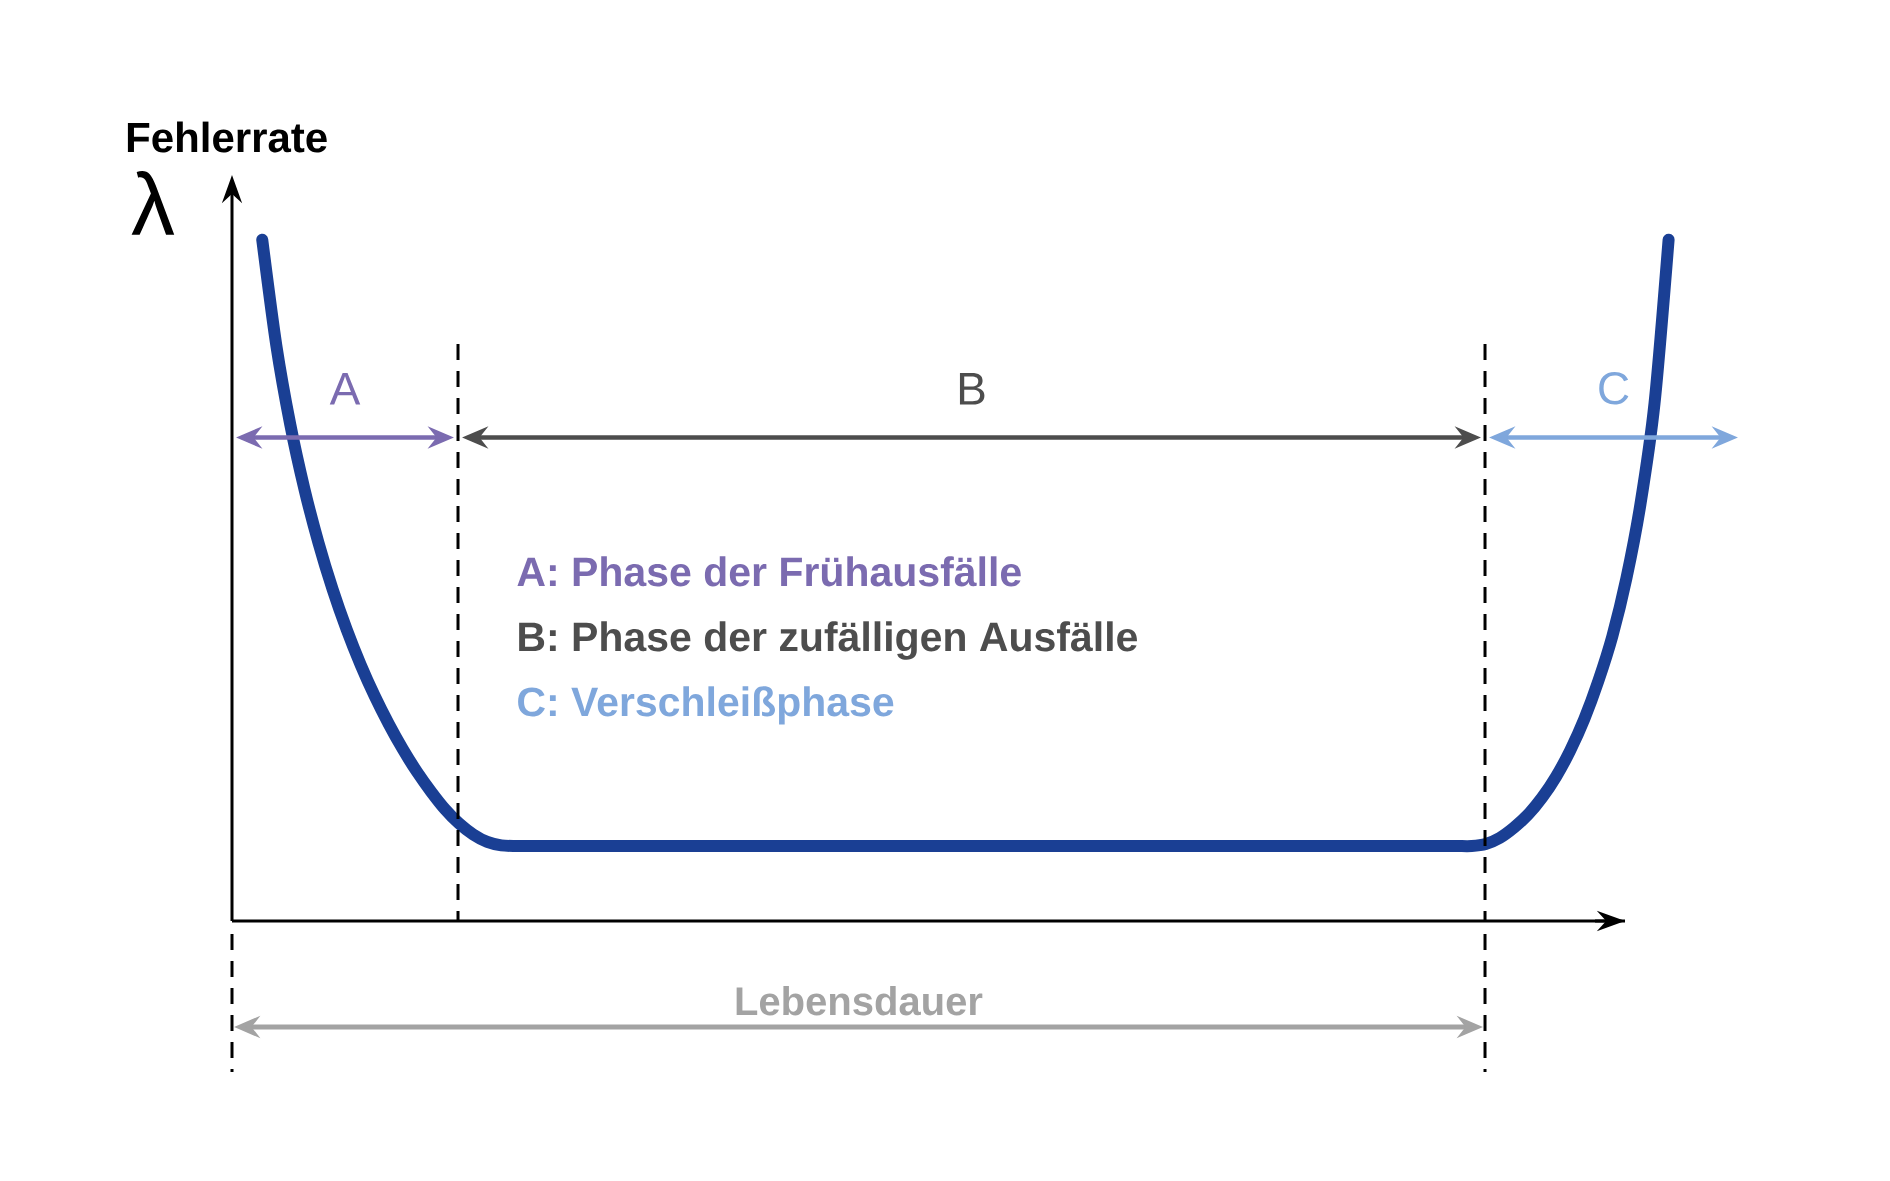 The height and width of the screenshot is (1181, 1890). What do you see at coordinates (859, 1001) in the screenshot?
I see `x-axis-title: Lebensdauer` at bounding box center [859, 1001].